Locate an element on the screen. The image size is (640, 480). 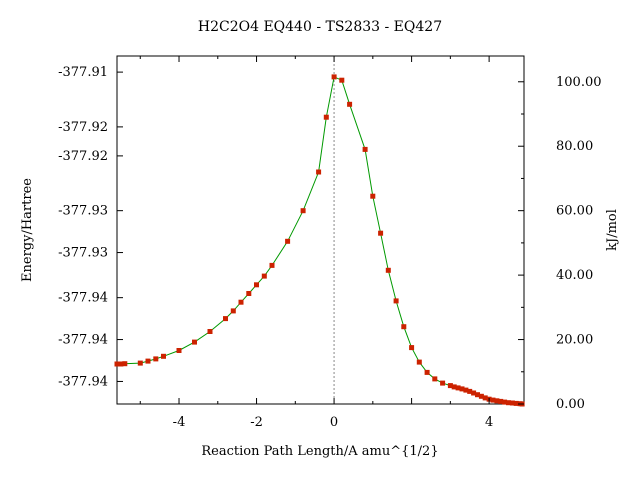
right-tick-label: 60.00 is located at coordinates (574, 211).